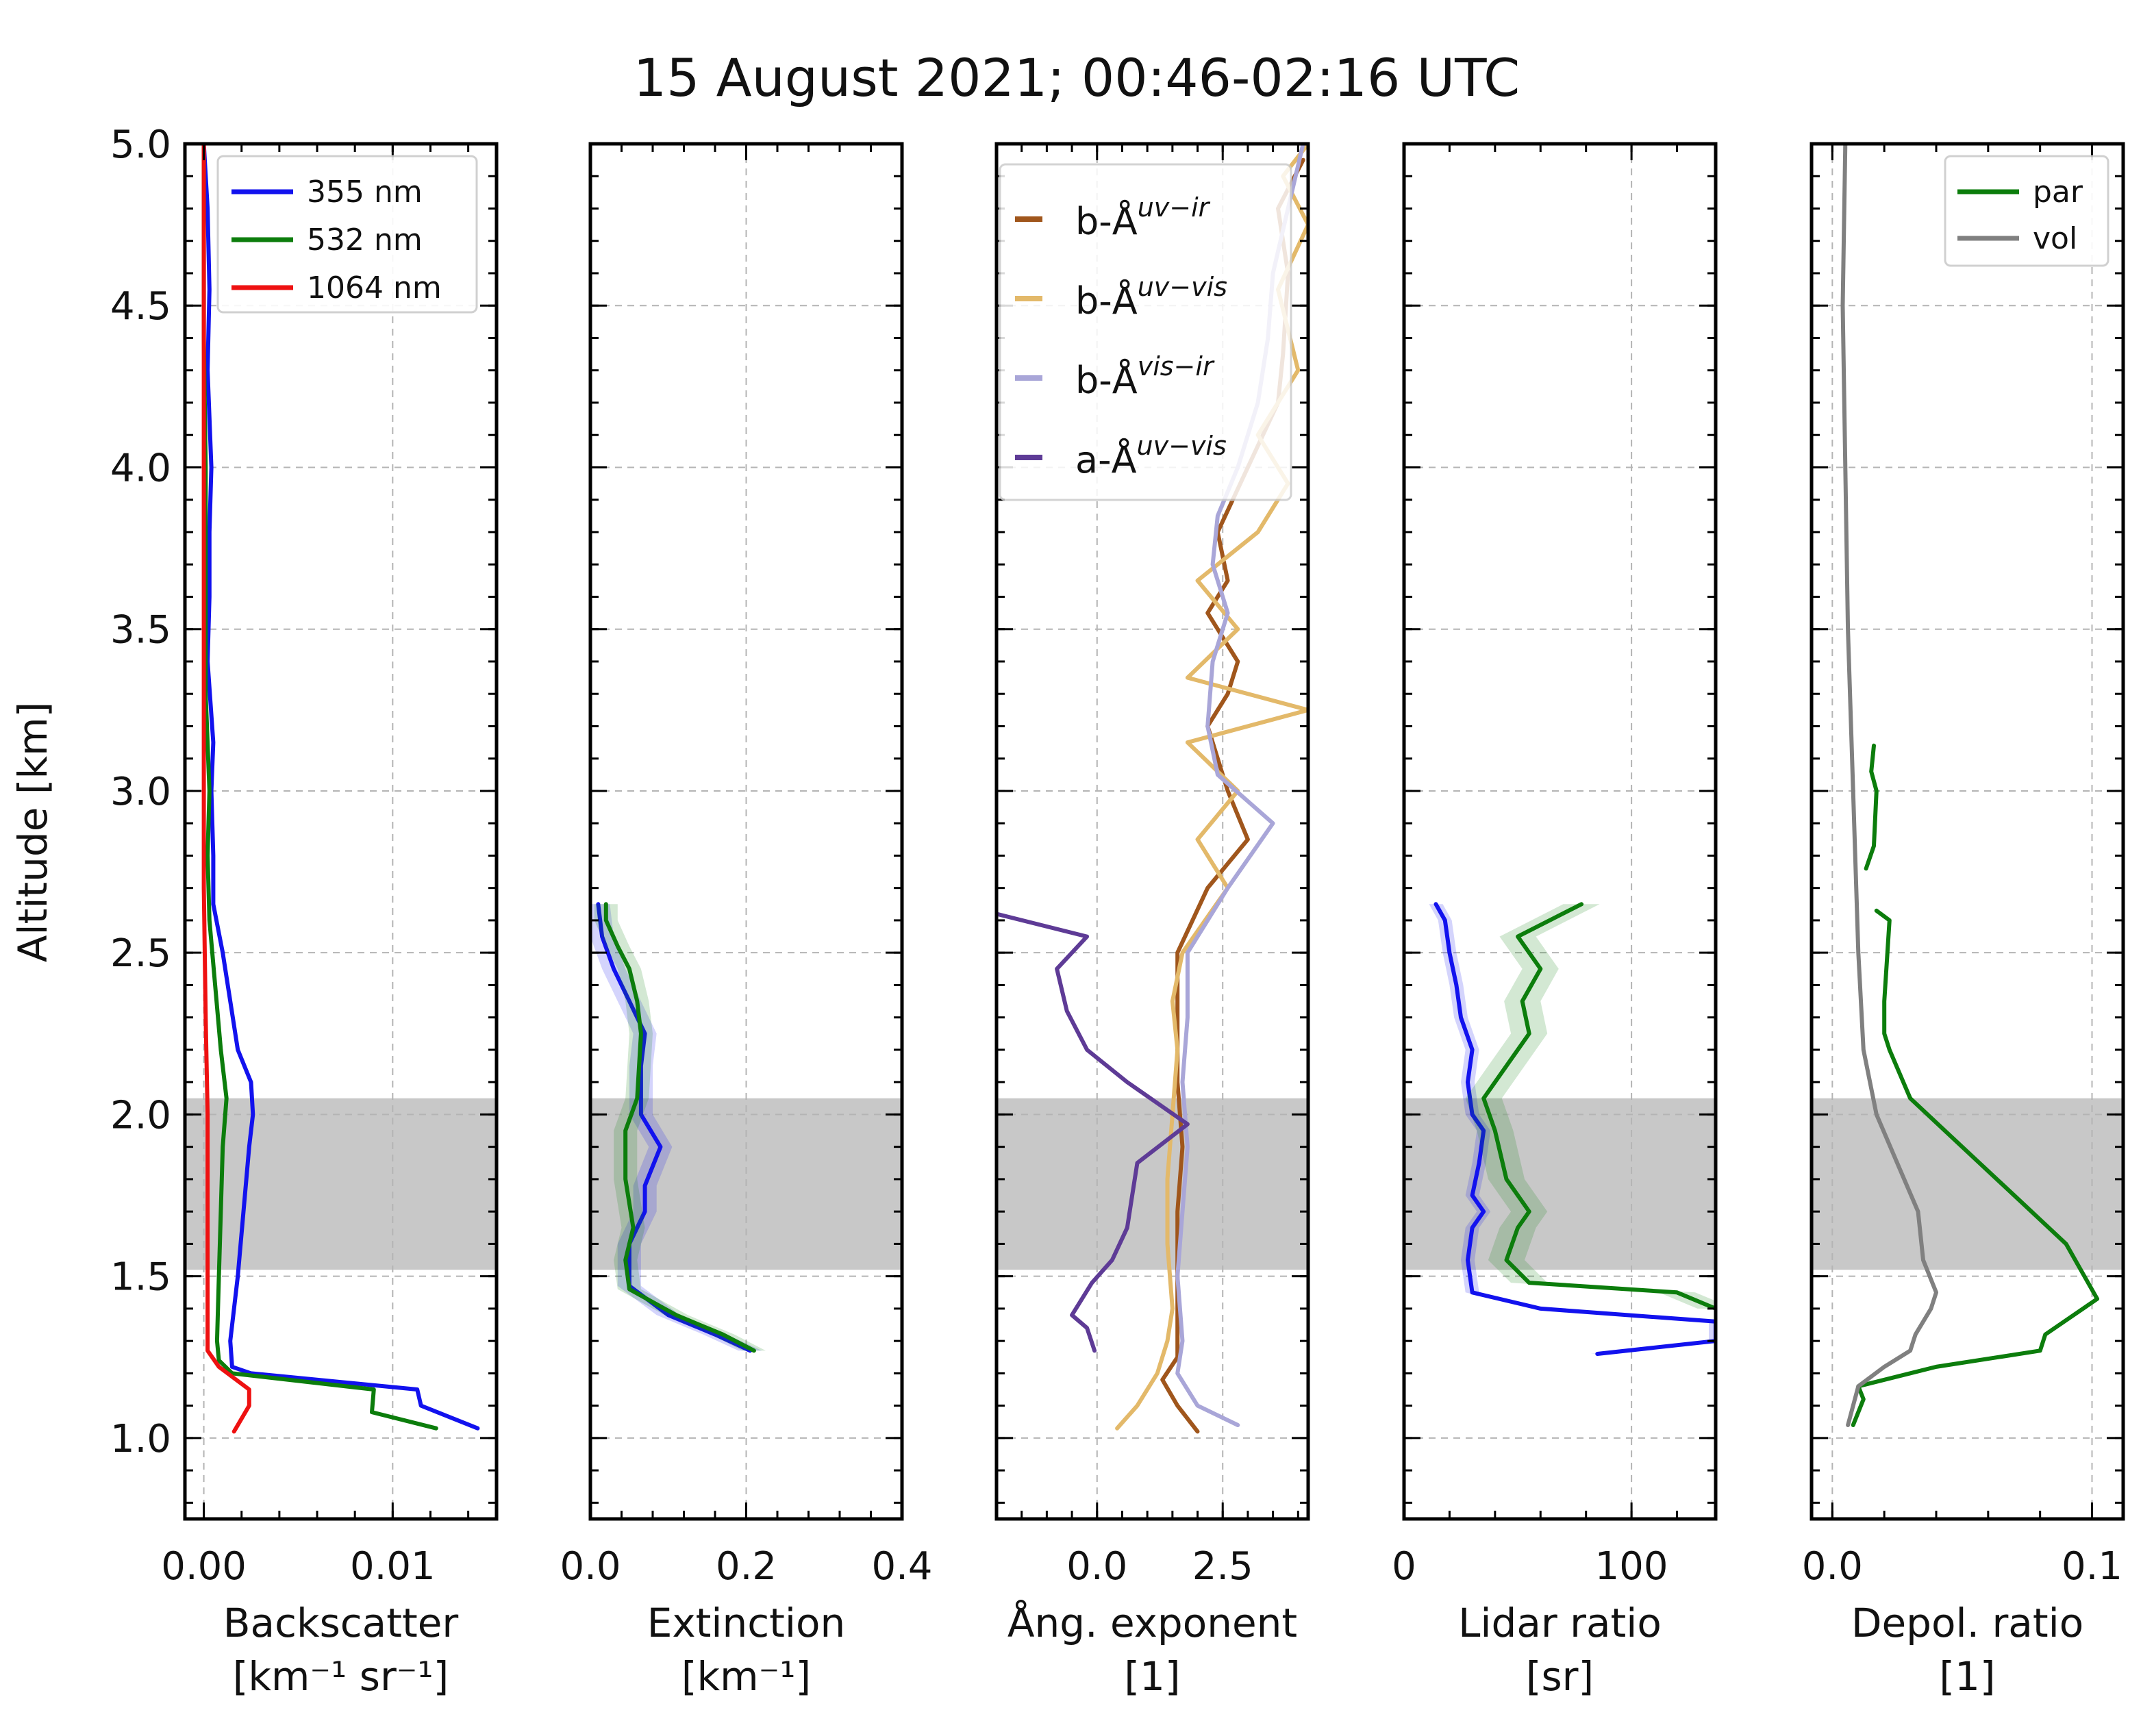  I want to click on y-tick-label: 4.0, so click(140, 468).